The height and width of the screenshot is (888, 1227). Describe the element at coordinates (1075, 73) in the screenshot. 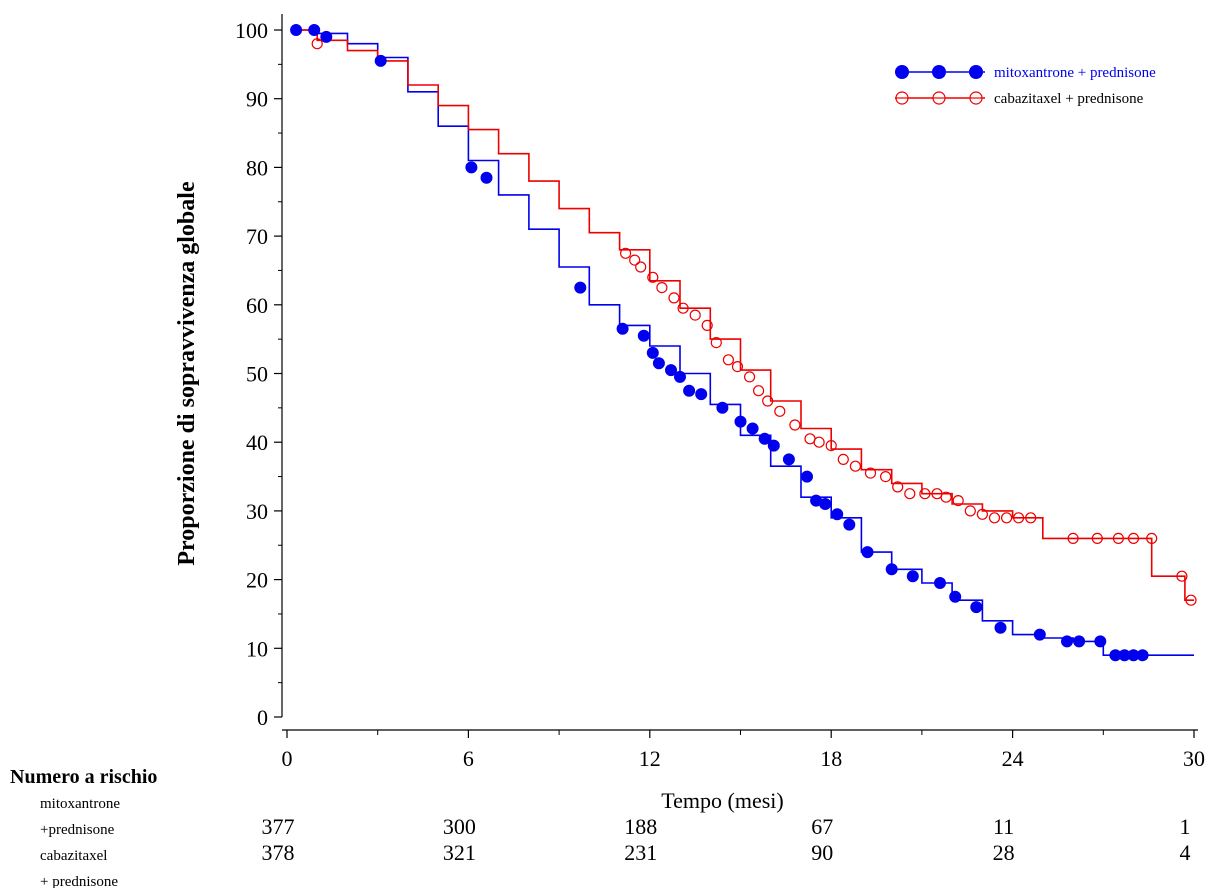

I see `mitoxantrone-legend-label: mitoxantrone + prednisone` at that location.